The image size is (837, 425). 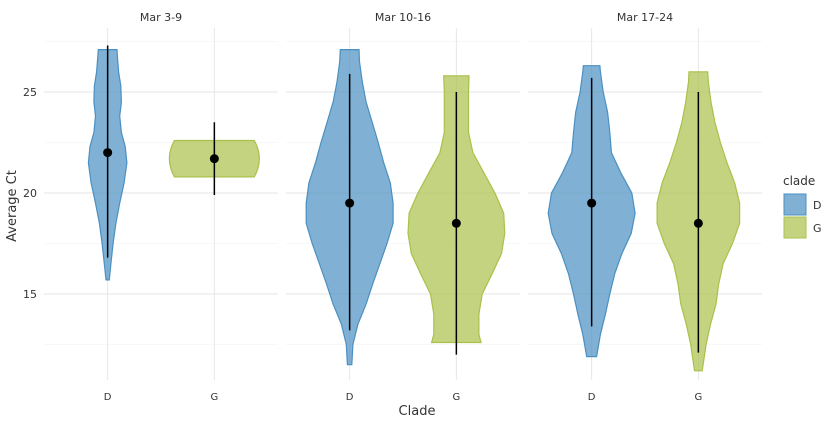 What do you see at coordinates (817, 228) in the screenshot?
I see `legend-label: G` at bounding box center [817, 228].